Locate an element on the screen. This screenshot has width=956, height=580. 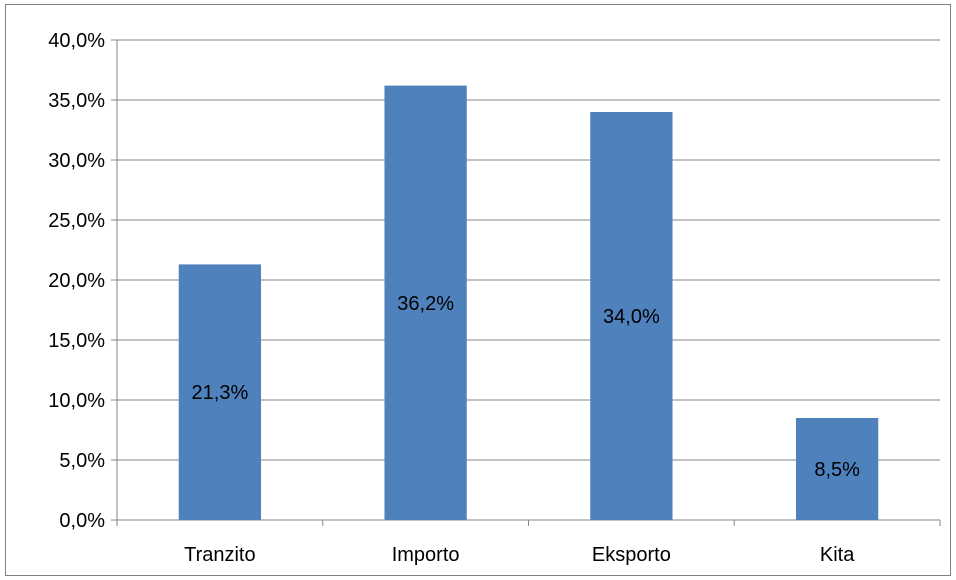
bar-eksporto is located at coordinates (631, 316).